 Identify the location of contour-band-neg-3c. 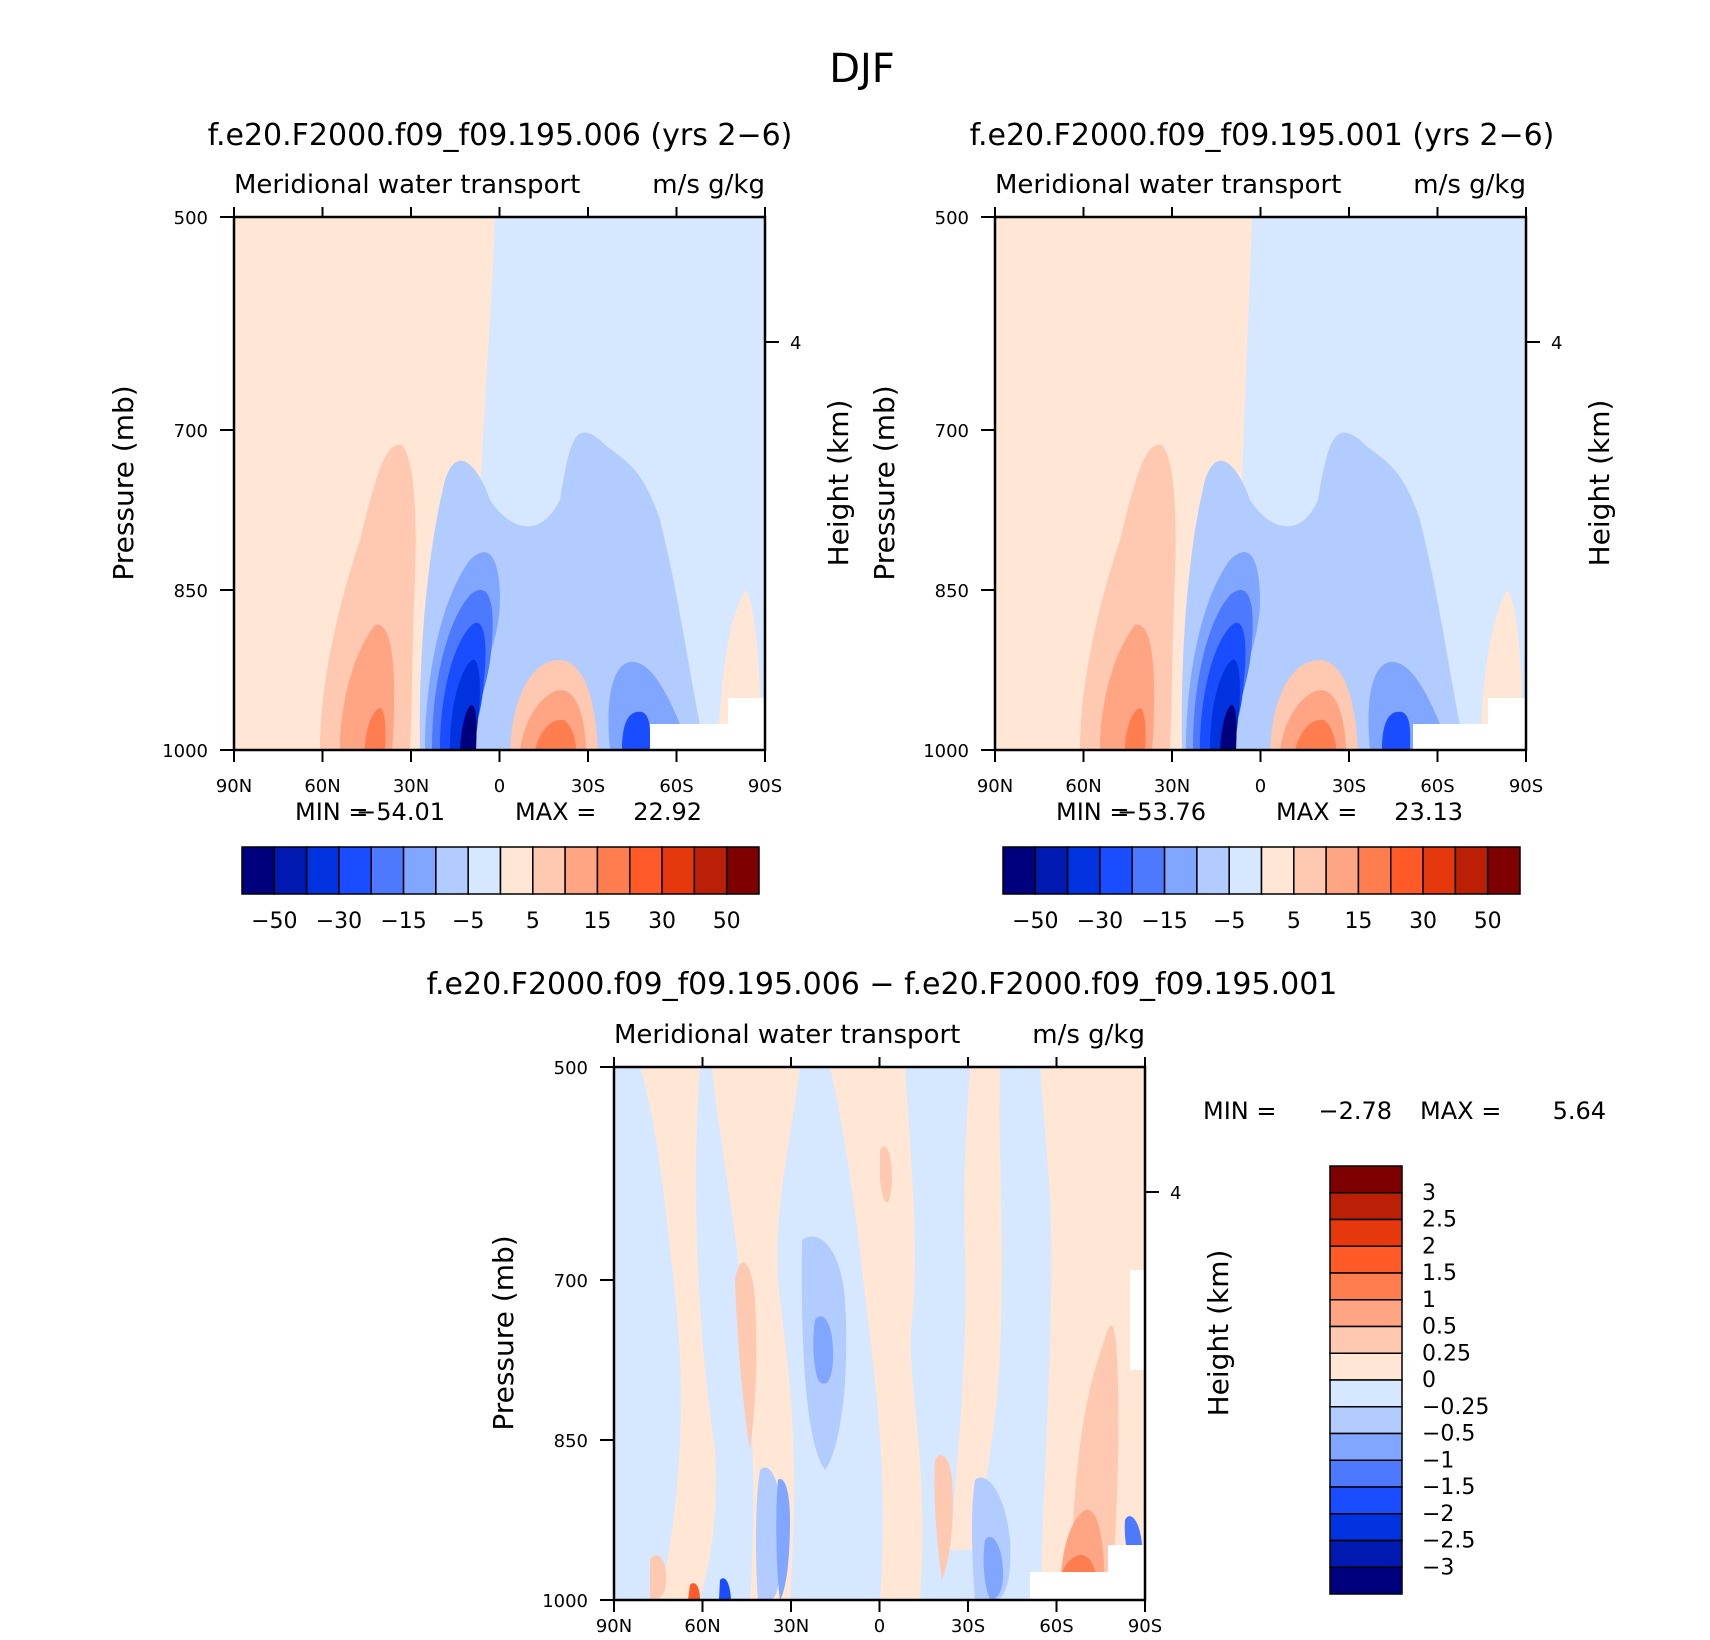
(783, 1539).